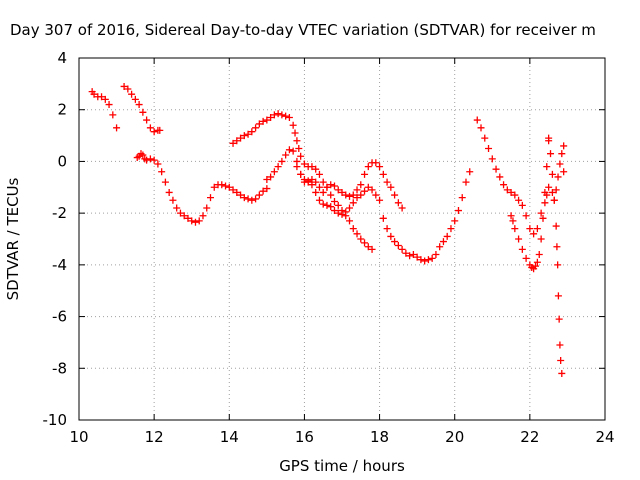 This screenshot has height=480, width=640. I want to click on y-tick-label: -4, so click(59, 265).